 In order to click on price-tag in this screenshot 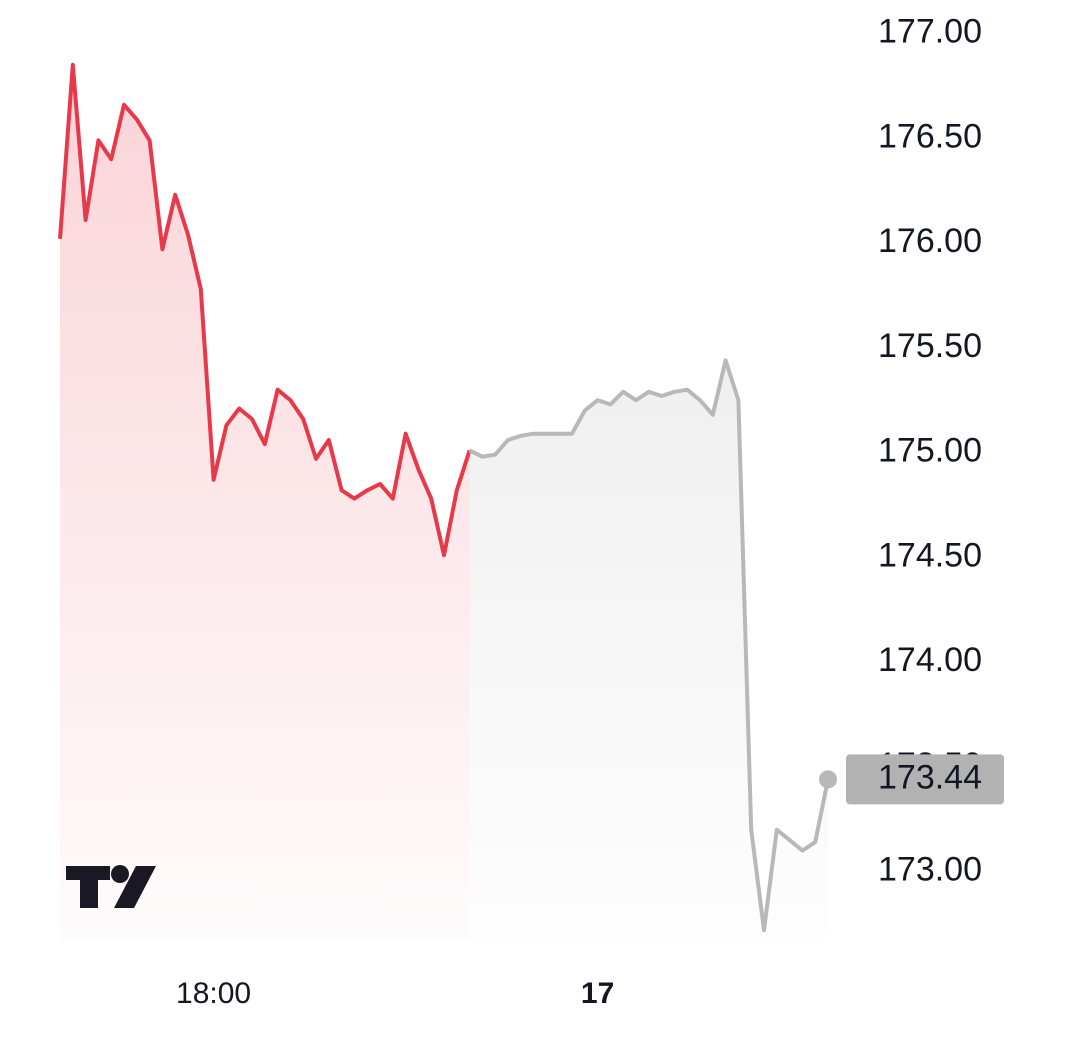, I will do `click(925, 779)`.